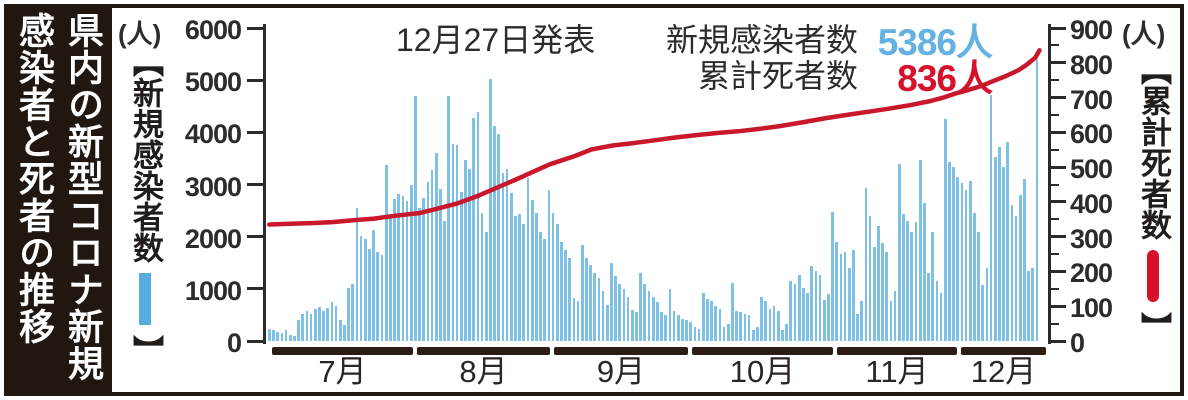 The height and width of the screenshot is (400, 1188). Describe the element at coordinates (140, 34) in the screenshot. I see `left-axis-unit: (人)` at that location.